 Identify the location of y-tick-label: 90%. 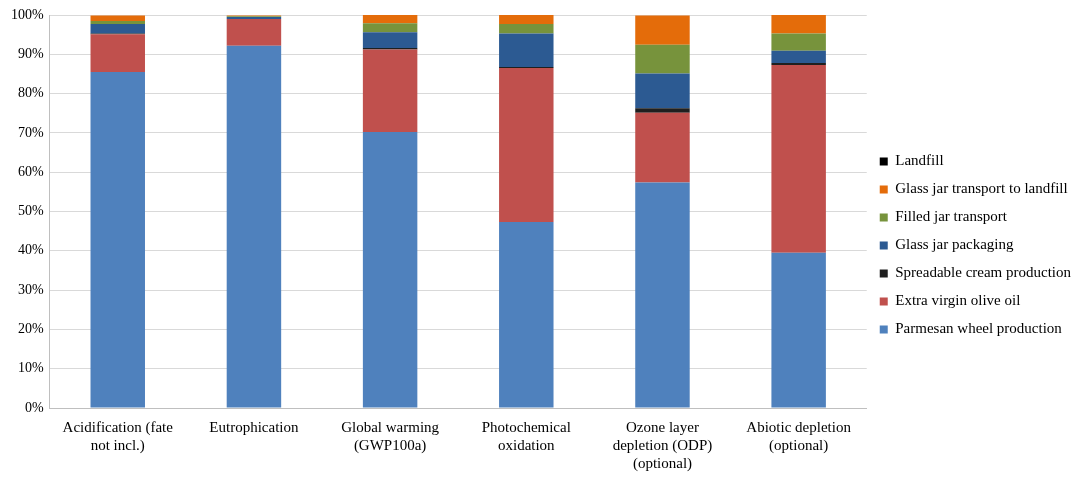
(30, 53).